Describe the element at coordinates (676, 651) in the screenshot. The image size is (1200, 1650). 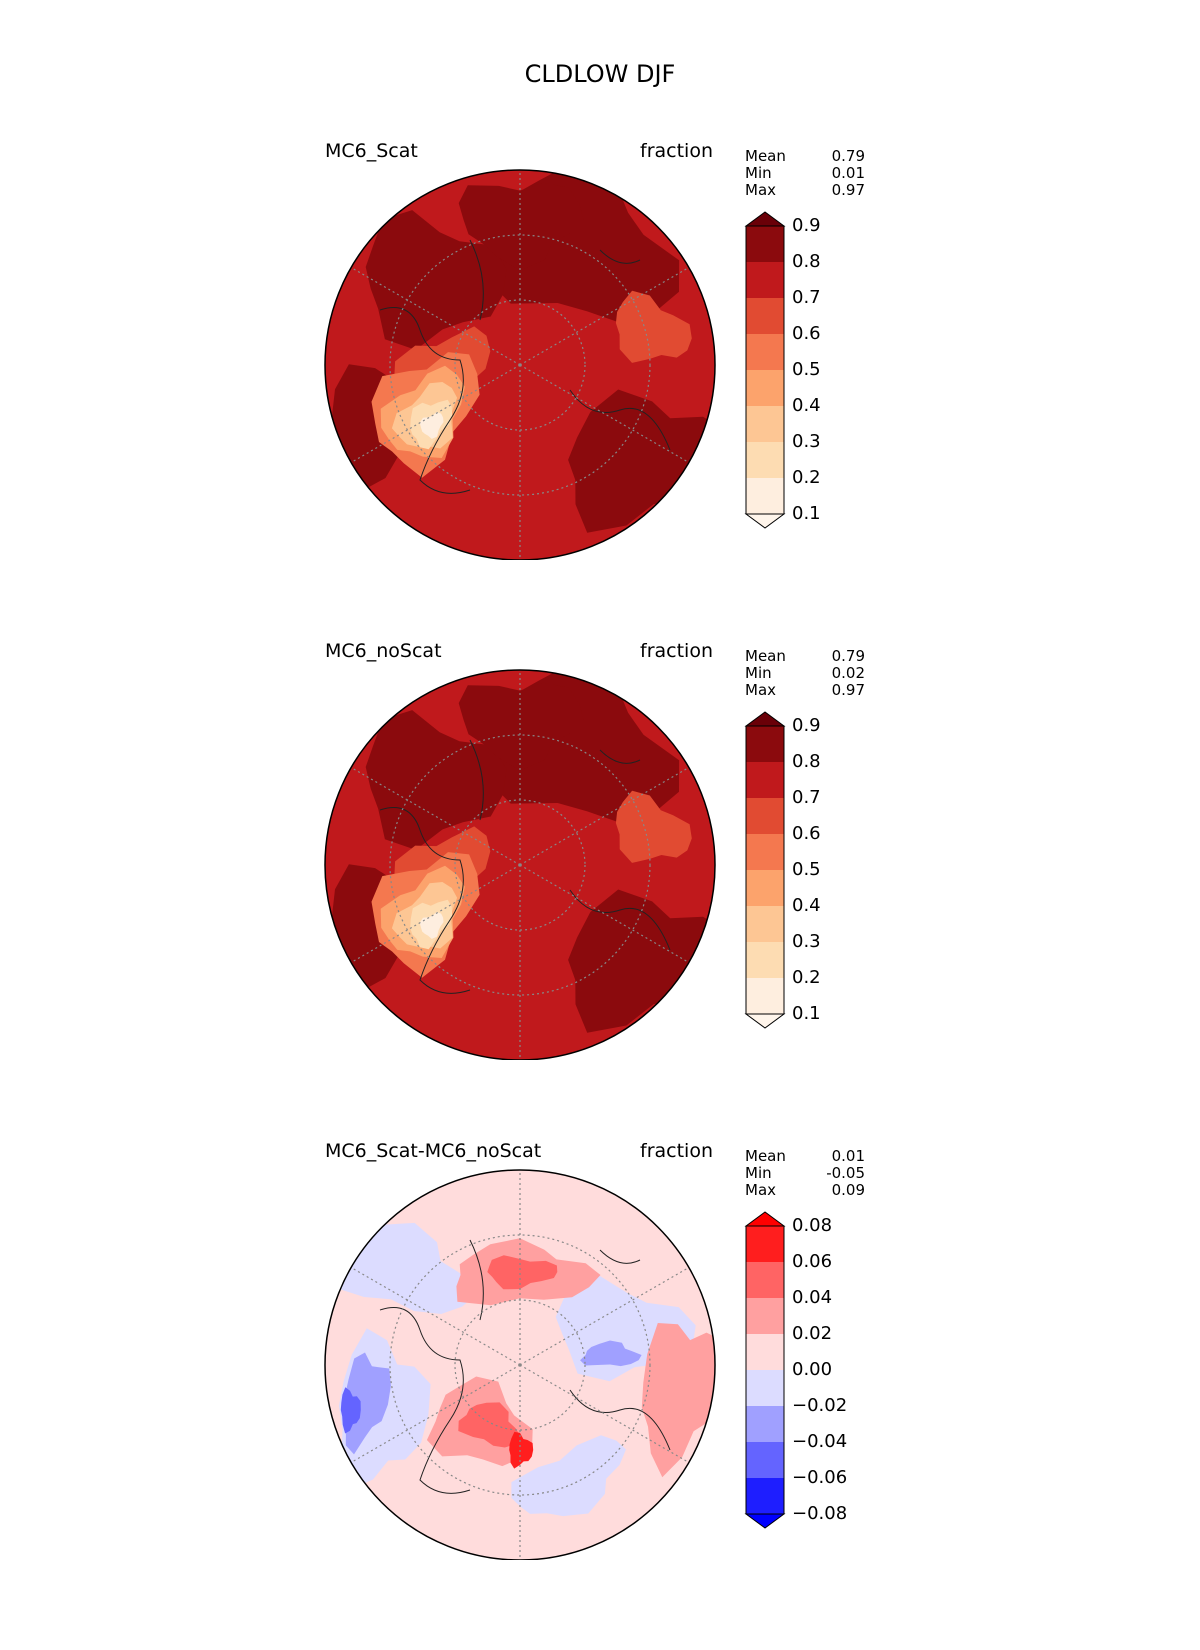
I see `panel-units: fraction` at that location.